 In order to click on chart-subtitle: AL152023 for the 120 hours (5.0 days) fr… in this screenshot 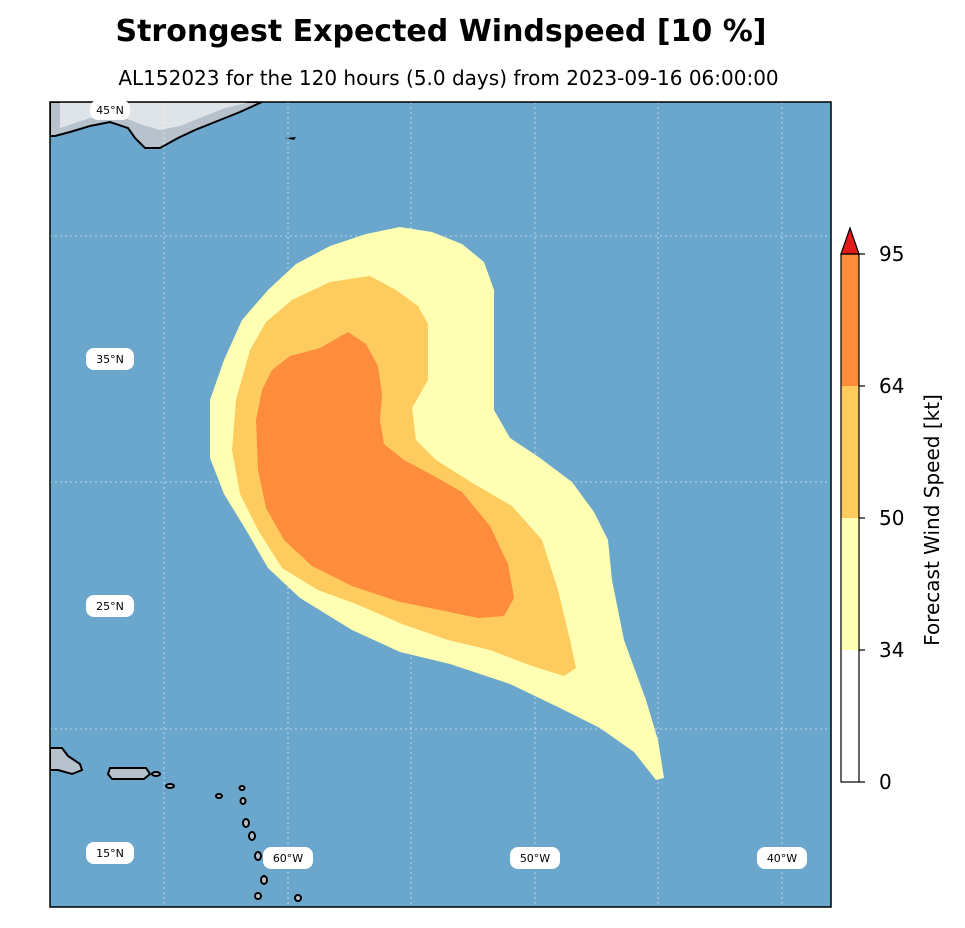, I will do `click(448, 78)`.